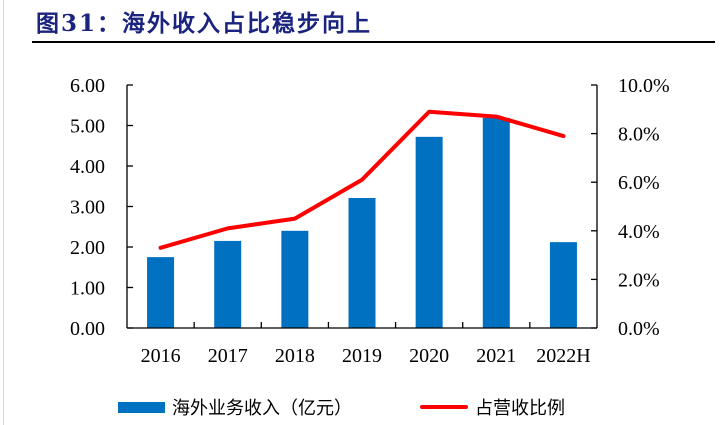 The width and height of the screenshot is (723, 425). Describe the element at coordinates (87, 86) in the screenshot. I see `left-axis-tick-label: 6.00` at that location.